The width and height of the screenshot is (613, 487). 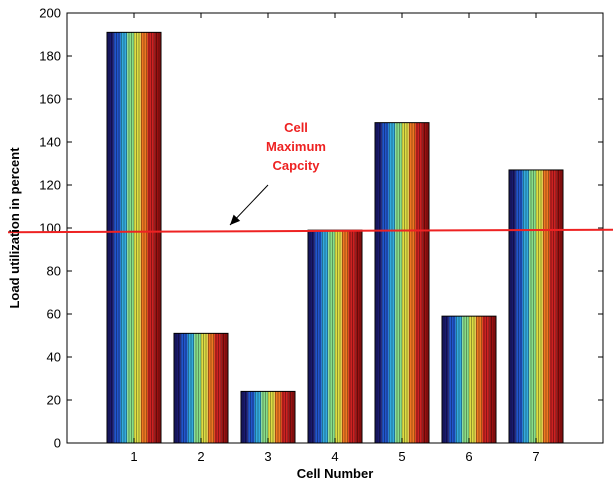 What do you see at coordinates (296, 146) in the screenshot?
I see `annotation-line-2: Maximum` at bounding box center [296, 146].